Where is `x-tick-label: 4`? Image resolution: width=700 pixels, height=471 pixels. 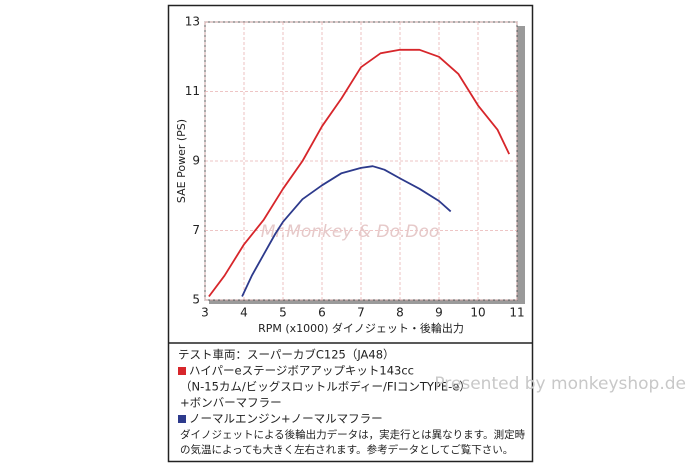
x-tick-label: 4 is located at coordinates (244, 313).